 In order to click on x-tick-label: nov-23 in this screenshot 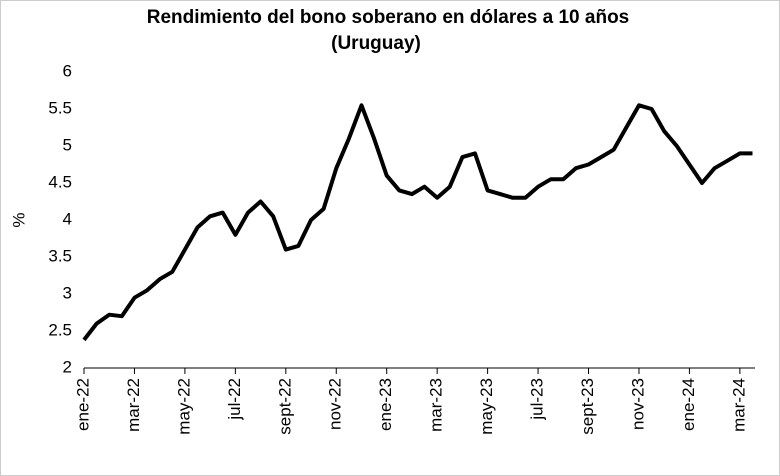, I will do `click(637, 404)`.